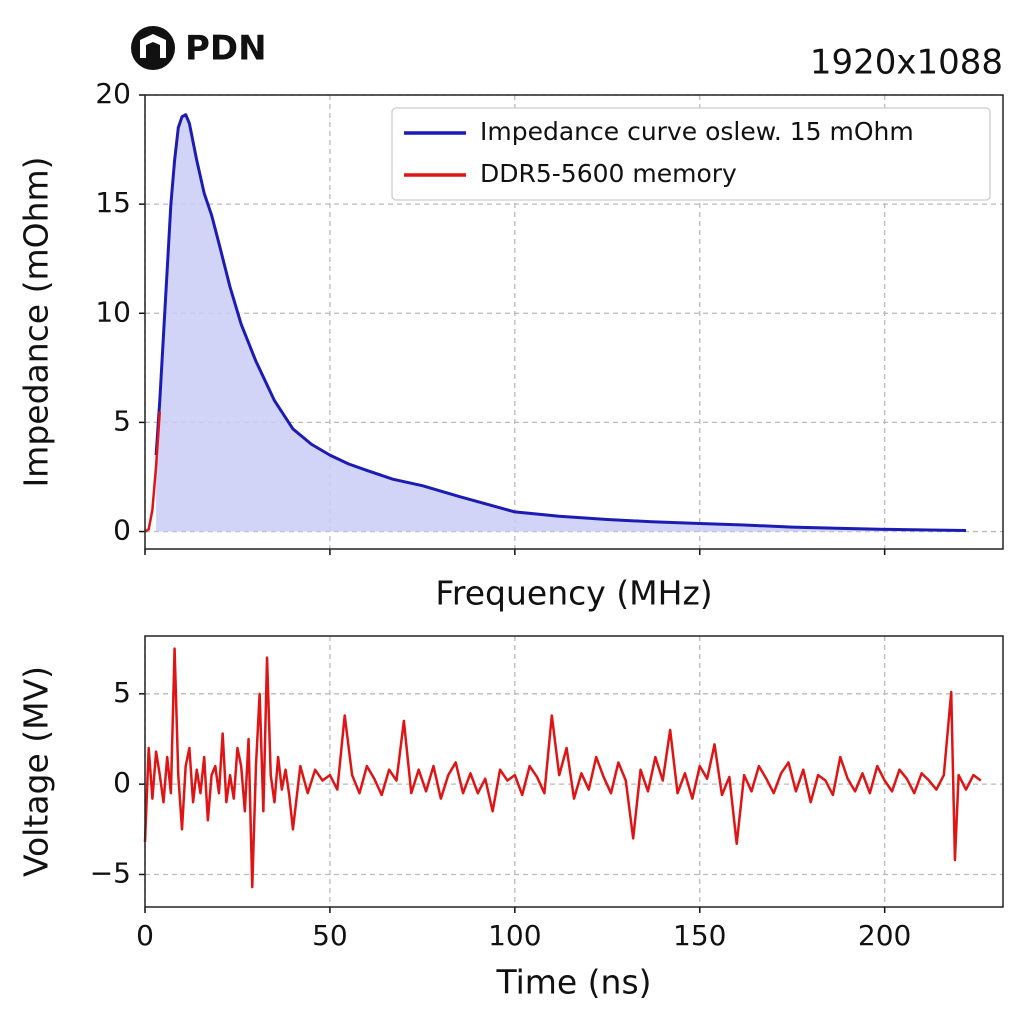 This screenshot has width=1024, height=1024. I want to click on x-axis-label: Time (ns), so click(573, 982).